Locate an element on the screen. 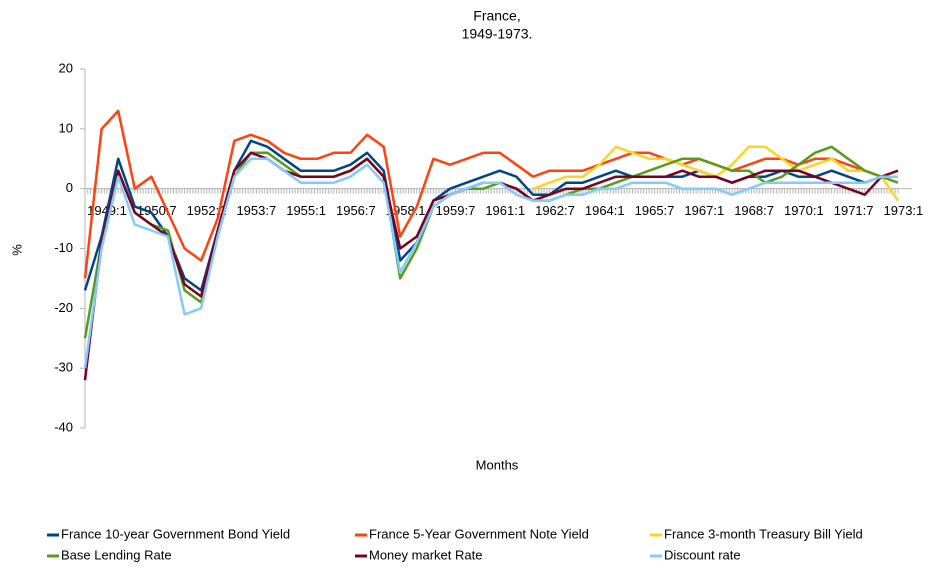  chart-subtitle: 1949-1973. is located at coordinates (497, 34).